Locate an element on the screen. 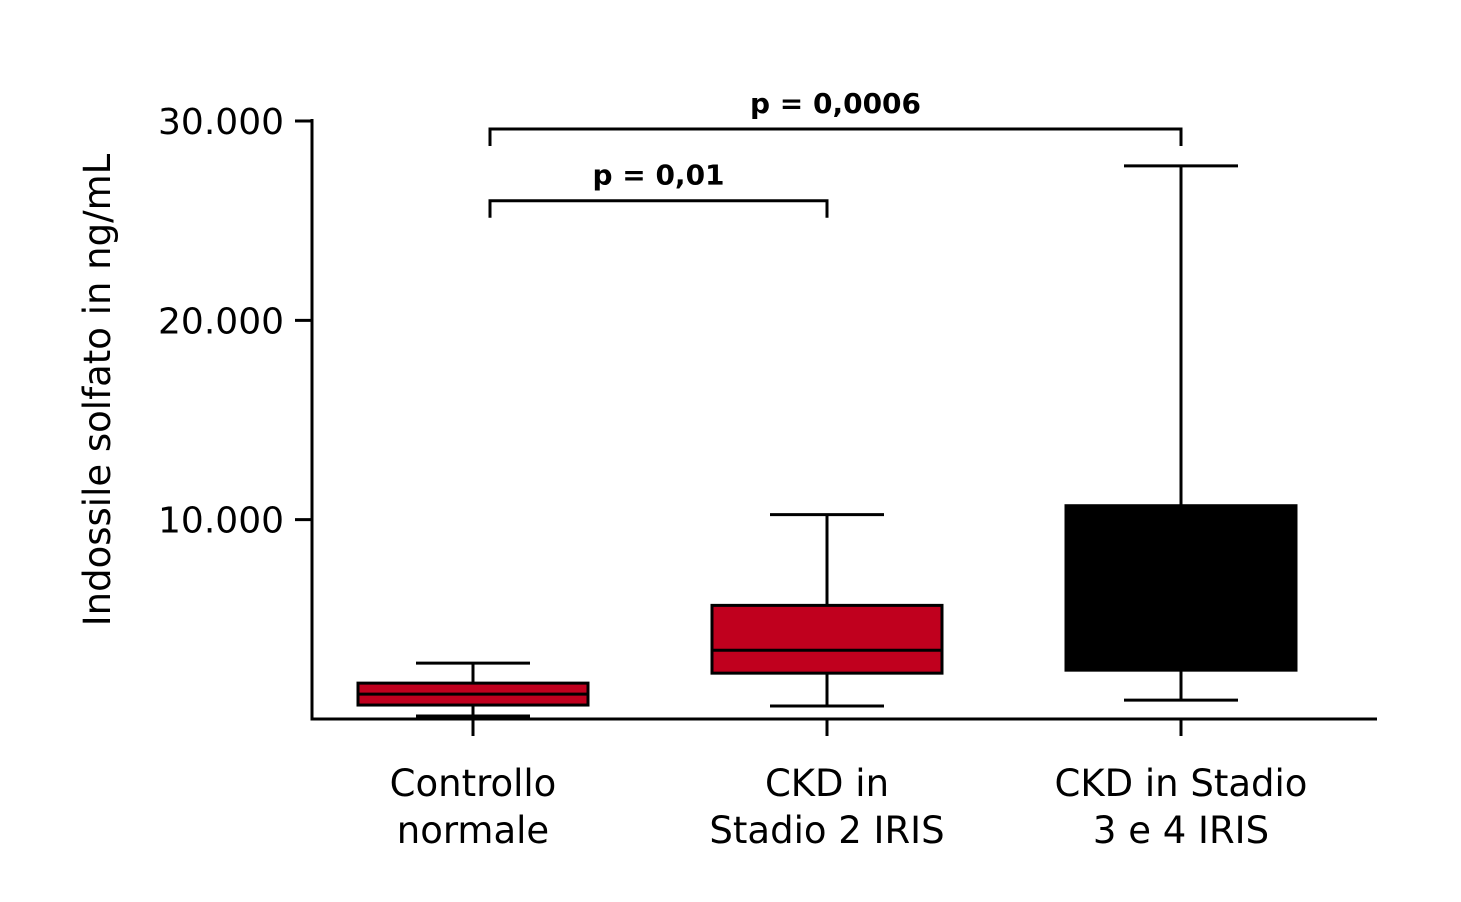  significance-bracket: p = 0,01 is located at coordinates (658, 188).